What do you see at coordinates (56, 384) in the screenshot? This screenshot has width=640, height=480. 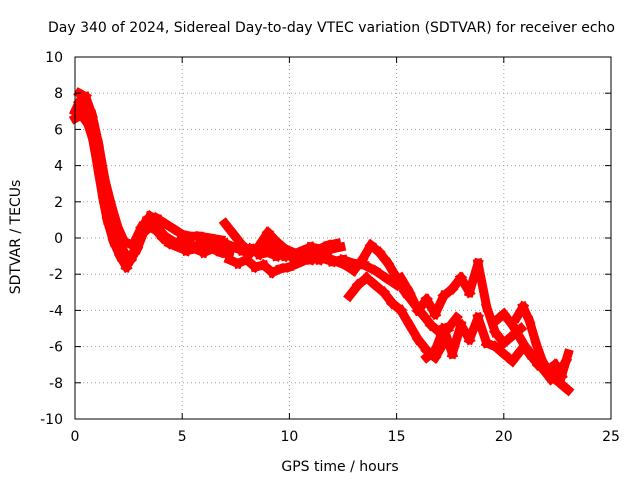 I see `y-tick-label: -8` at bounding box center [56, 384].